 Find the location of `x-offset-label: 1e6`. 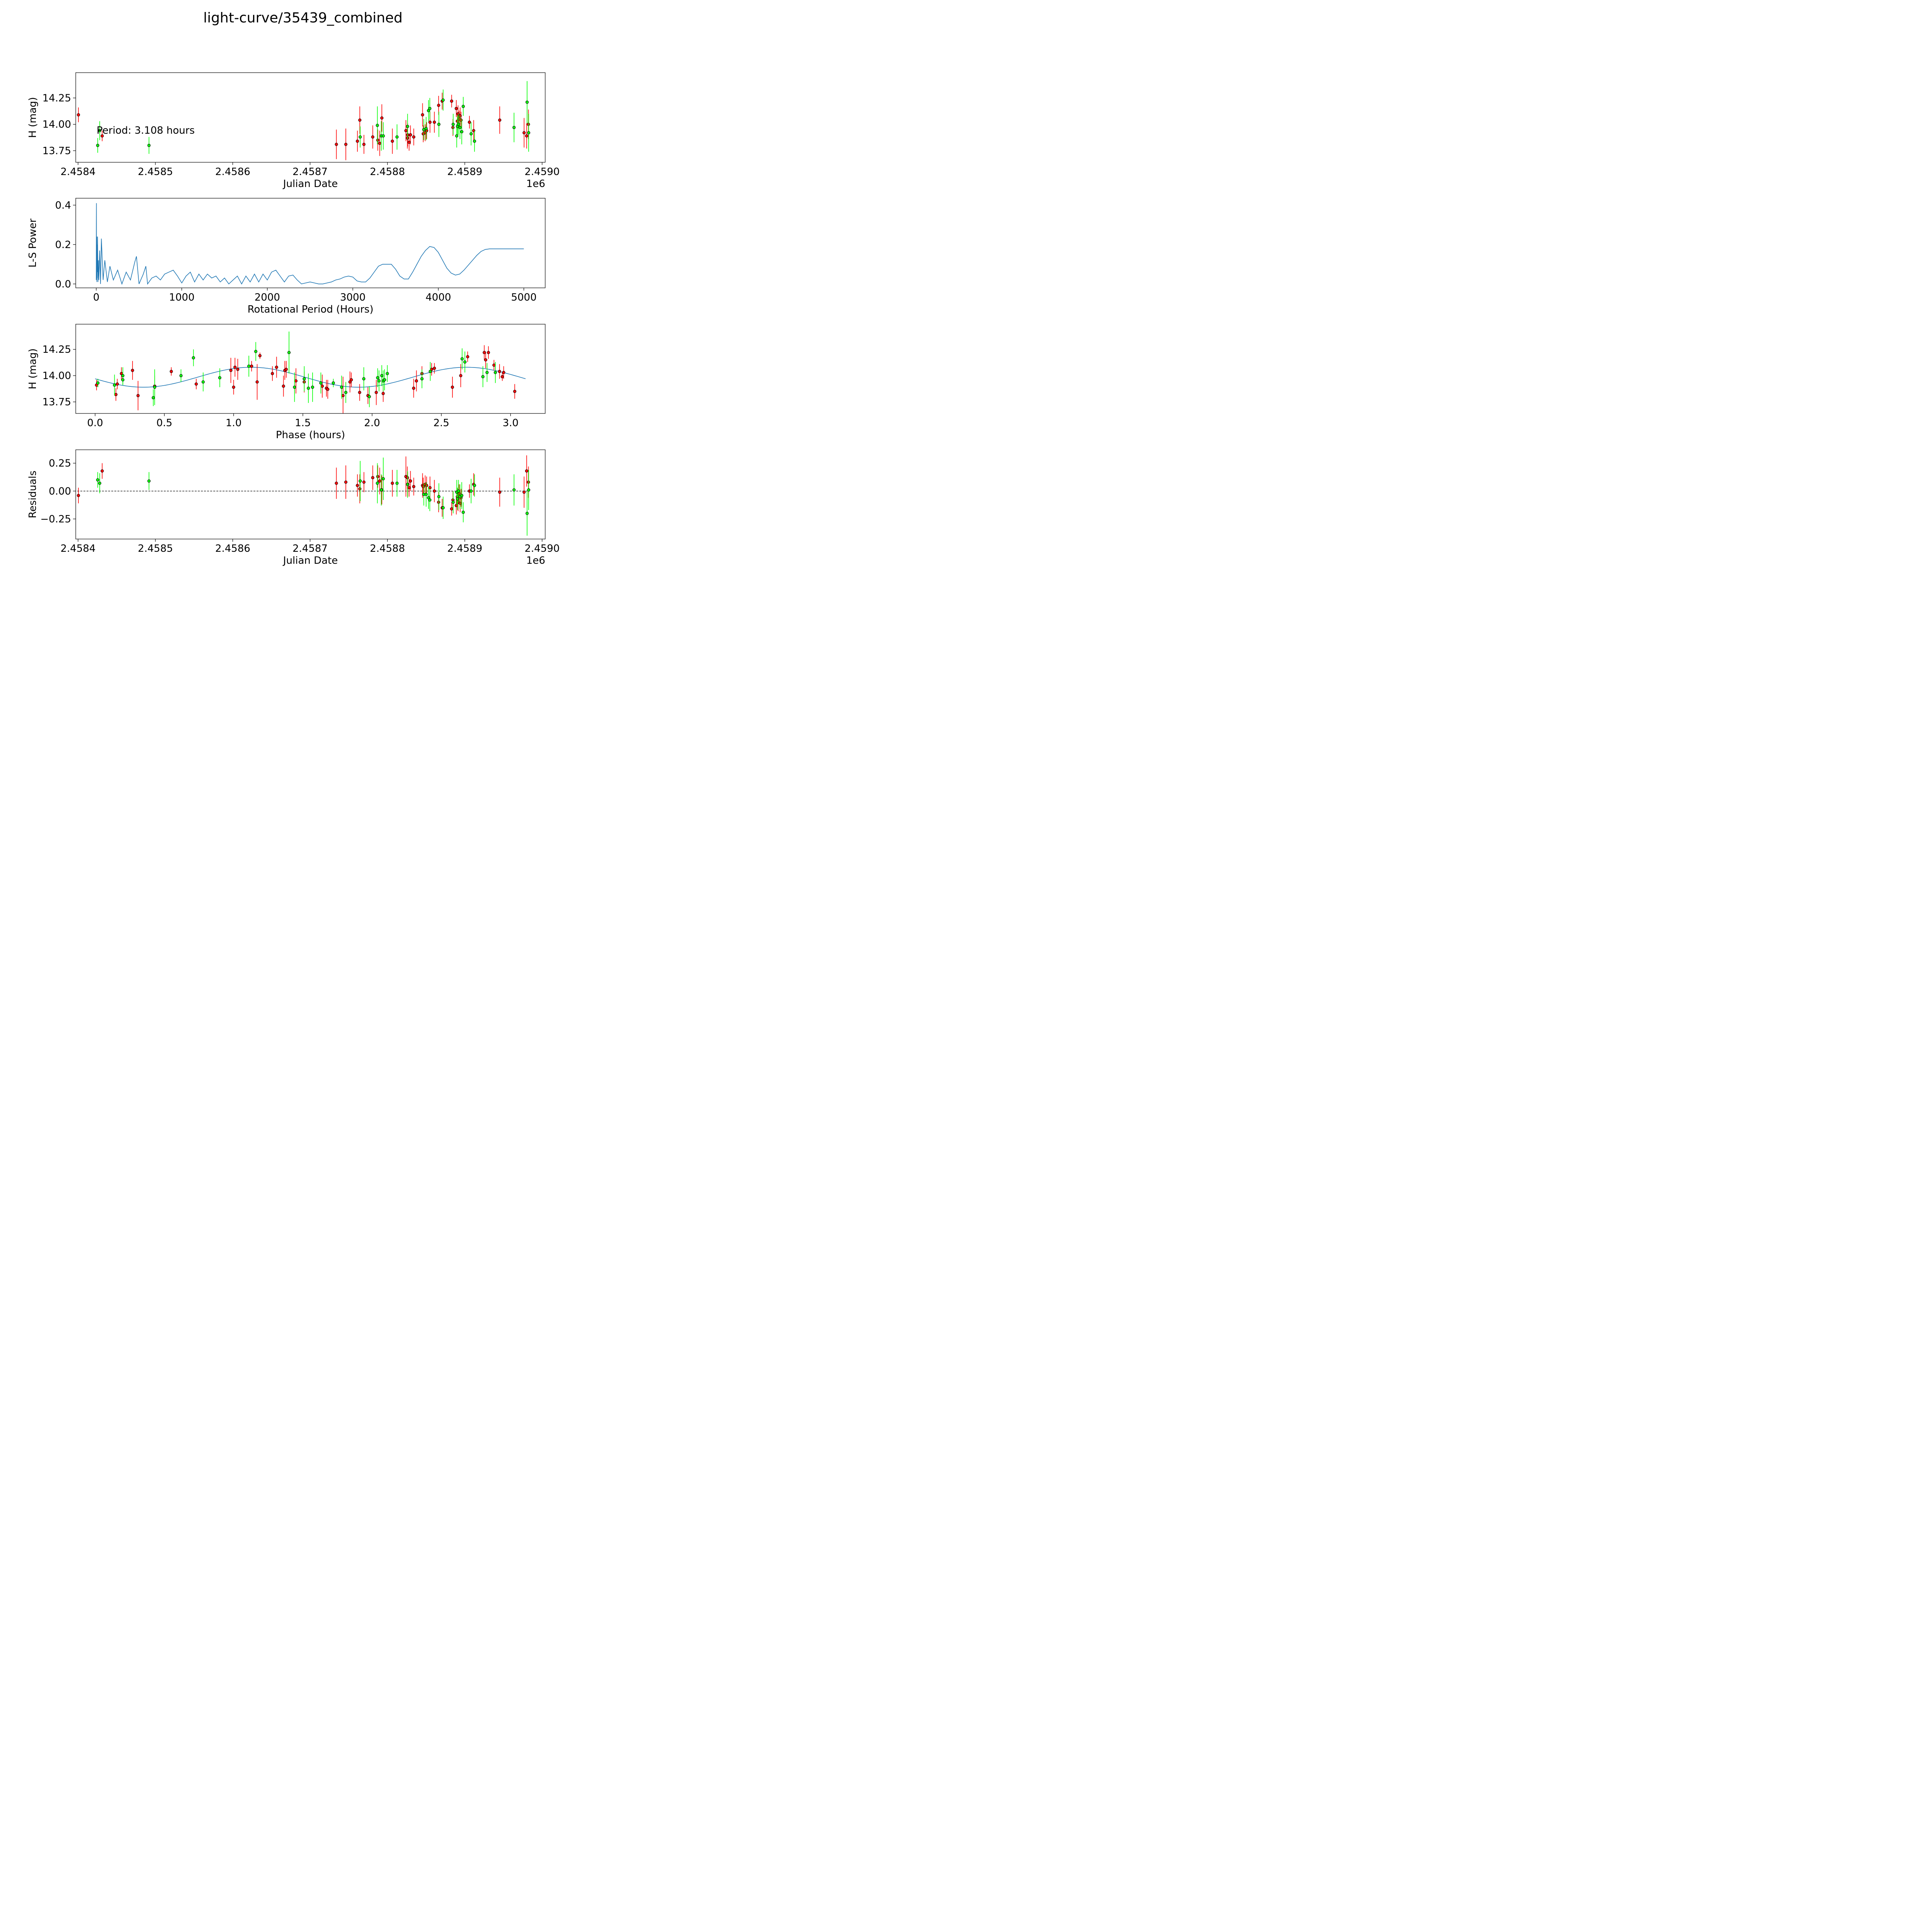

x-offset-label: 1e6 is located at coordinates (535, 560).